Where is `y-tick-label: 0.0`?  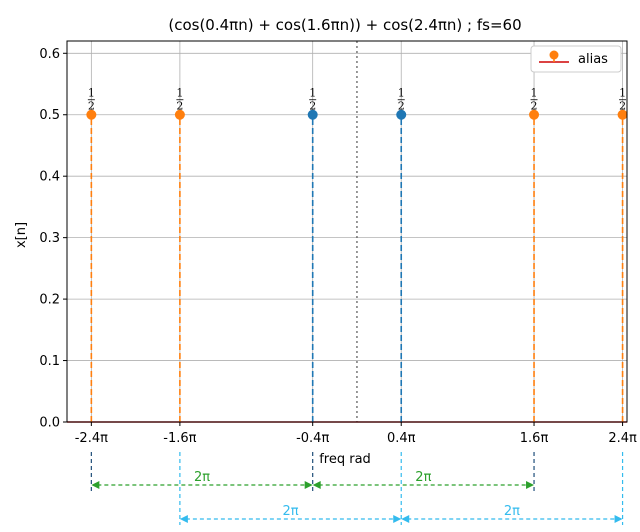 y-tick-label: 0.0 is located at coordinates (49, 423).